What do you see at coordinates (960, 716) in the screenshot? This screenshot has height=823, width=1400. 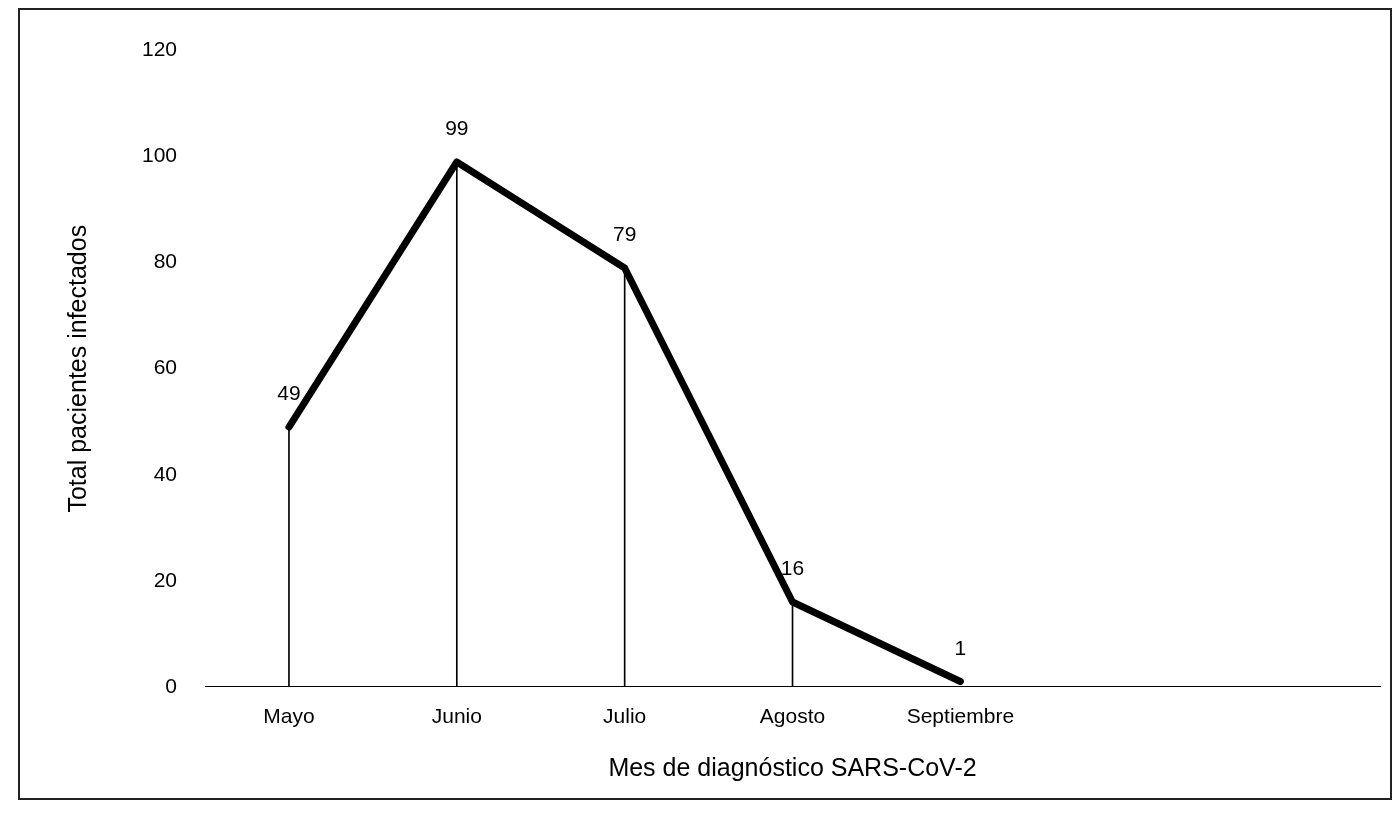 I see `x-tick-label: Septiembre` at bounding box center [960, 716].